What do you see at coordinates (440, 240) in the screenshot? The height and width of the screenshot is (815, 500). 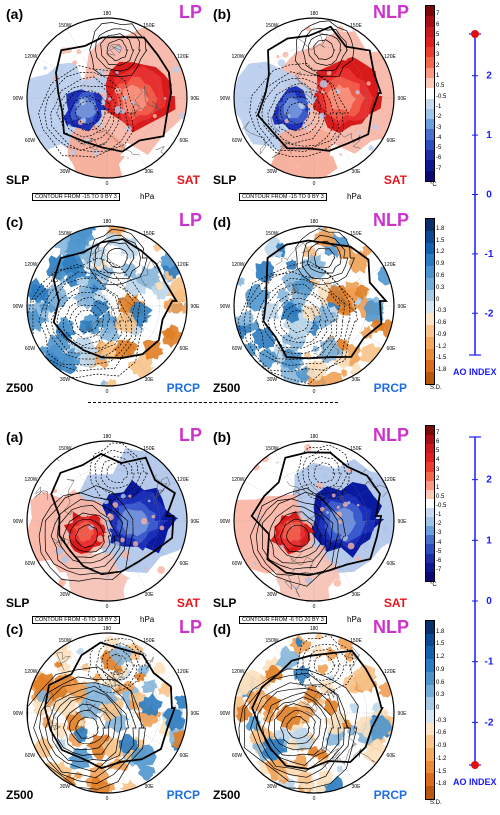 I see `colorbar-tick-label: 1.5` at bounding box center [440, 240].